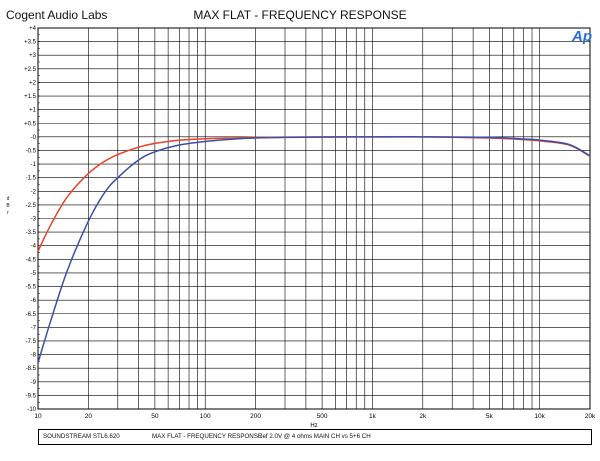 The width and height of the screenshot is (600, 461). Describe the element at coordinates (30, 43) in the screenshot. I see `y-tick-label: +3.5` at that location.